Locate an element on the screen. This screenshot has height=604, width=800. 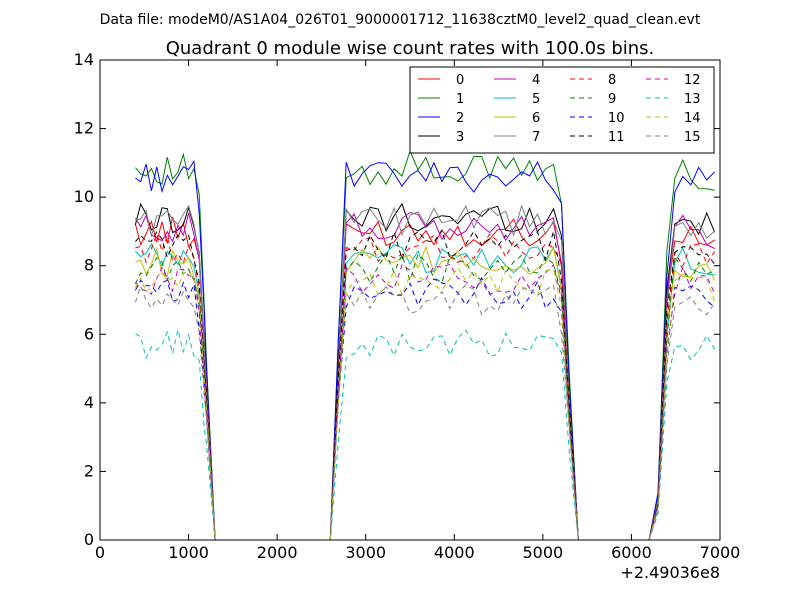
legend-label-11: 11 is located at coordinates (616, 137).